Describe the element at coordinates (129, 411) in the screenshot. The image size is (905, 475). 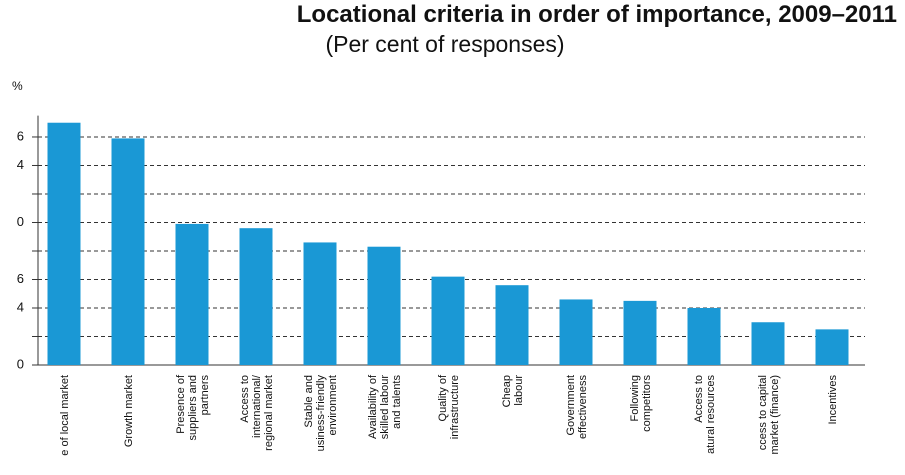
I see `x-tick-label: Growth market` at that location.